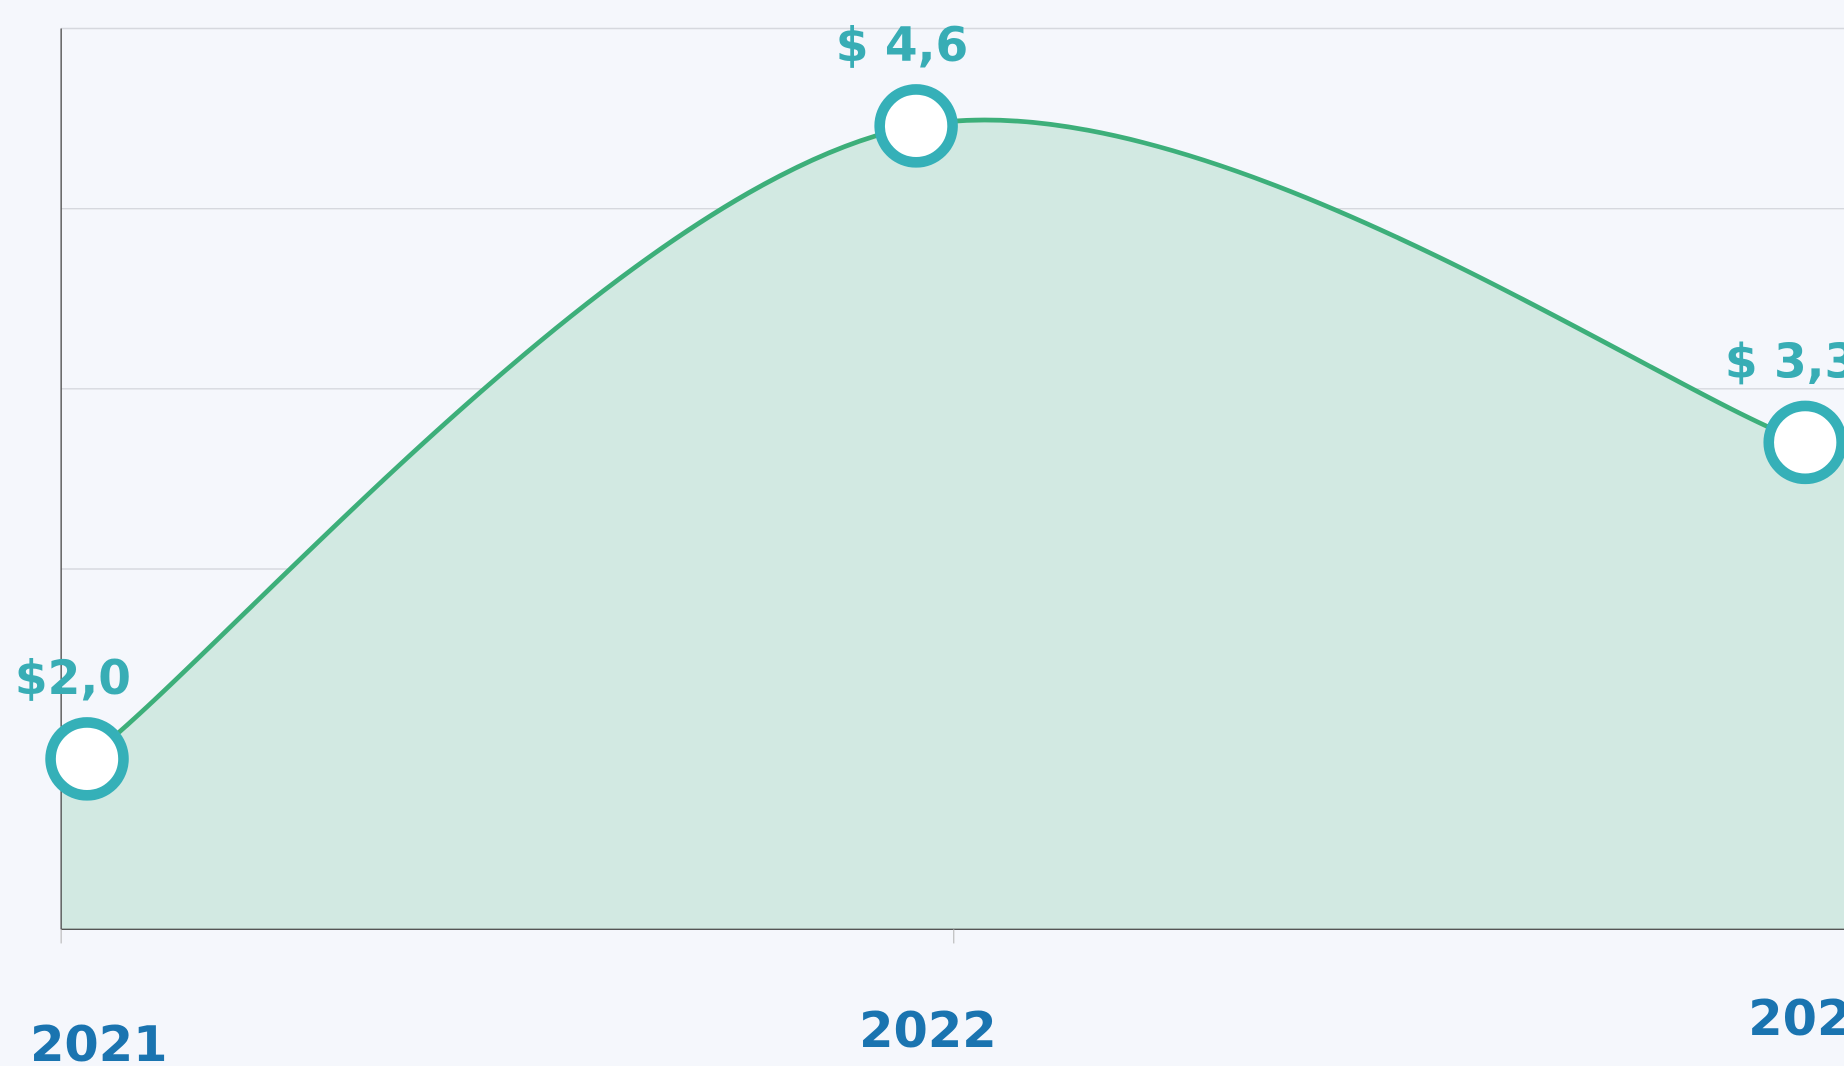 This screenshot has width=1844, height=1066. What do you see at coordinates (1784, 362) in the screenshot?
I see `value-label: $ 3,3` at bounding box center [1784, 362].